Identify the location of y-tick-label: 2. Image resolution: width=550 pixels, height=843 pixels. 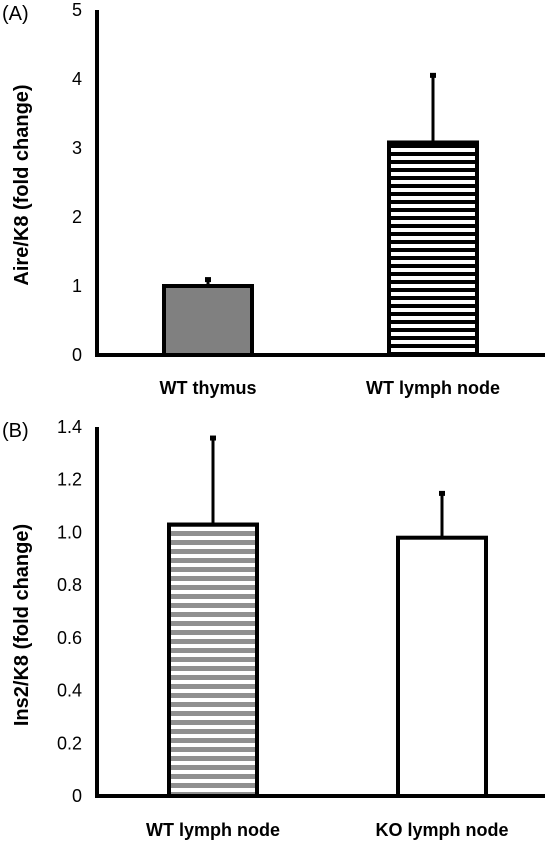
(77, 217).